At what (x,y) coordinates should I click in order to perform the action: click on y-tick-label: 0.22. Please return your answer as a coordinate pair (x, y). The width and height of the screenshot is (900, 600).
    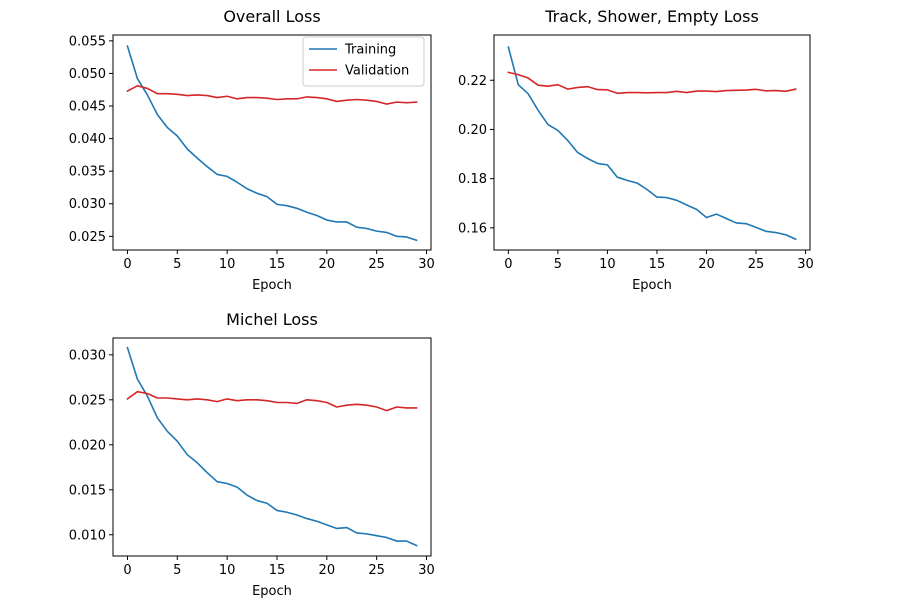
    Looking at the image, I should click on (472, 81).